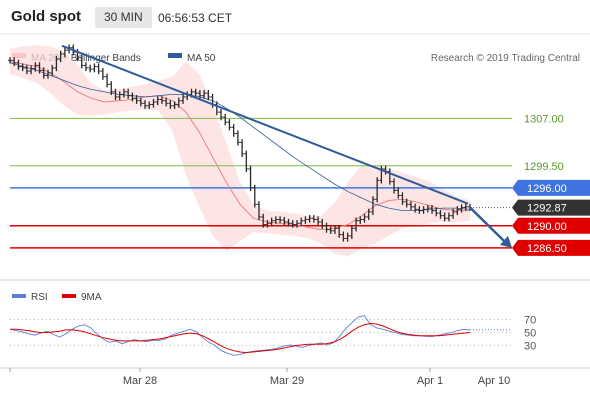  Describe the element at coordinates (530, 334) in the screenshot. I see `rsi-tick-50: 50` at that location.